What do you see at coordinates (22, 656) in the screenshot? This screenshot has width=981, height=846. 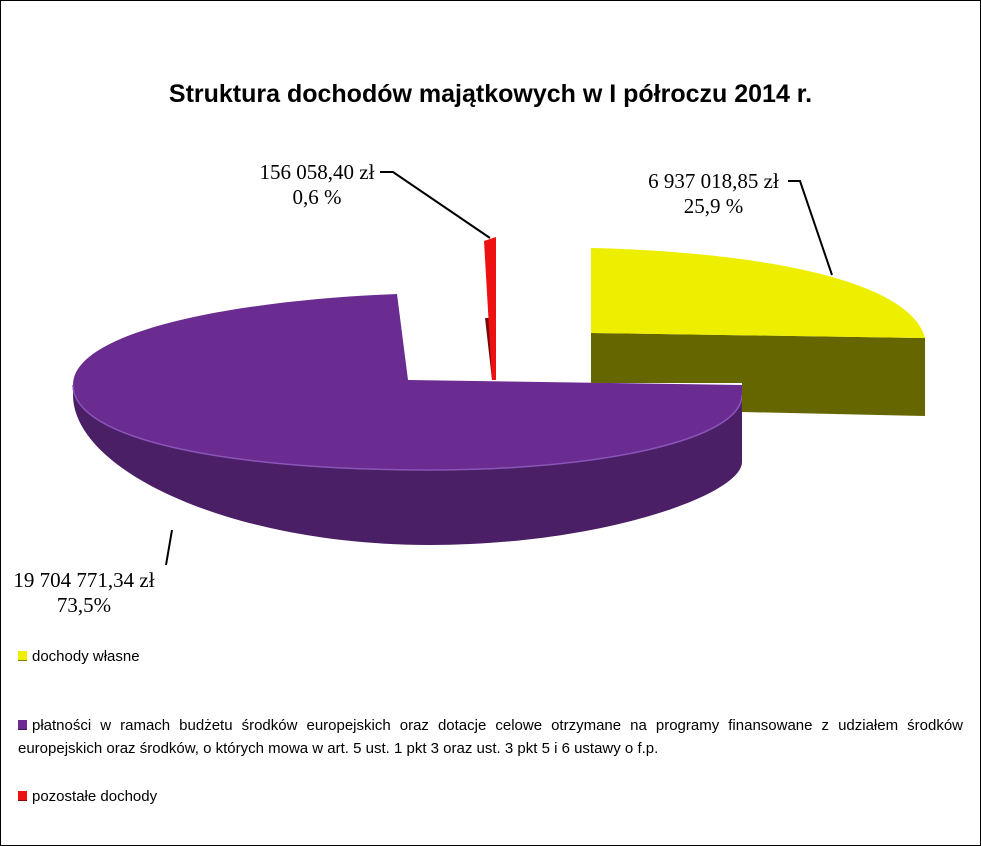 I see `legend-swatch-wlasne` at bounding box center [22, 656].